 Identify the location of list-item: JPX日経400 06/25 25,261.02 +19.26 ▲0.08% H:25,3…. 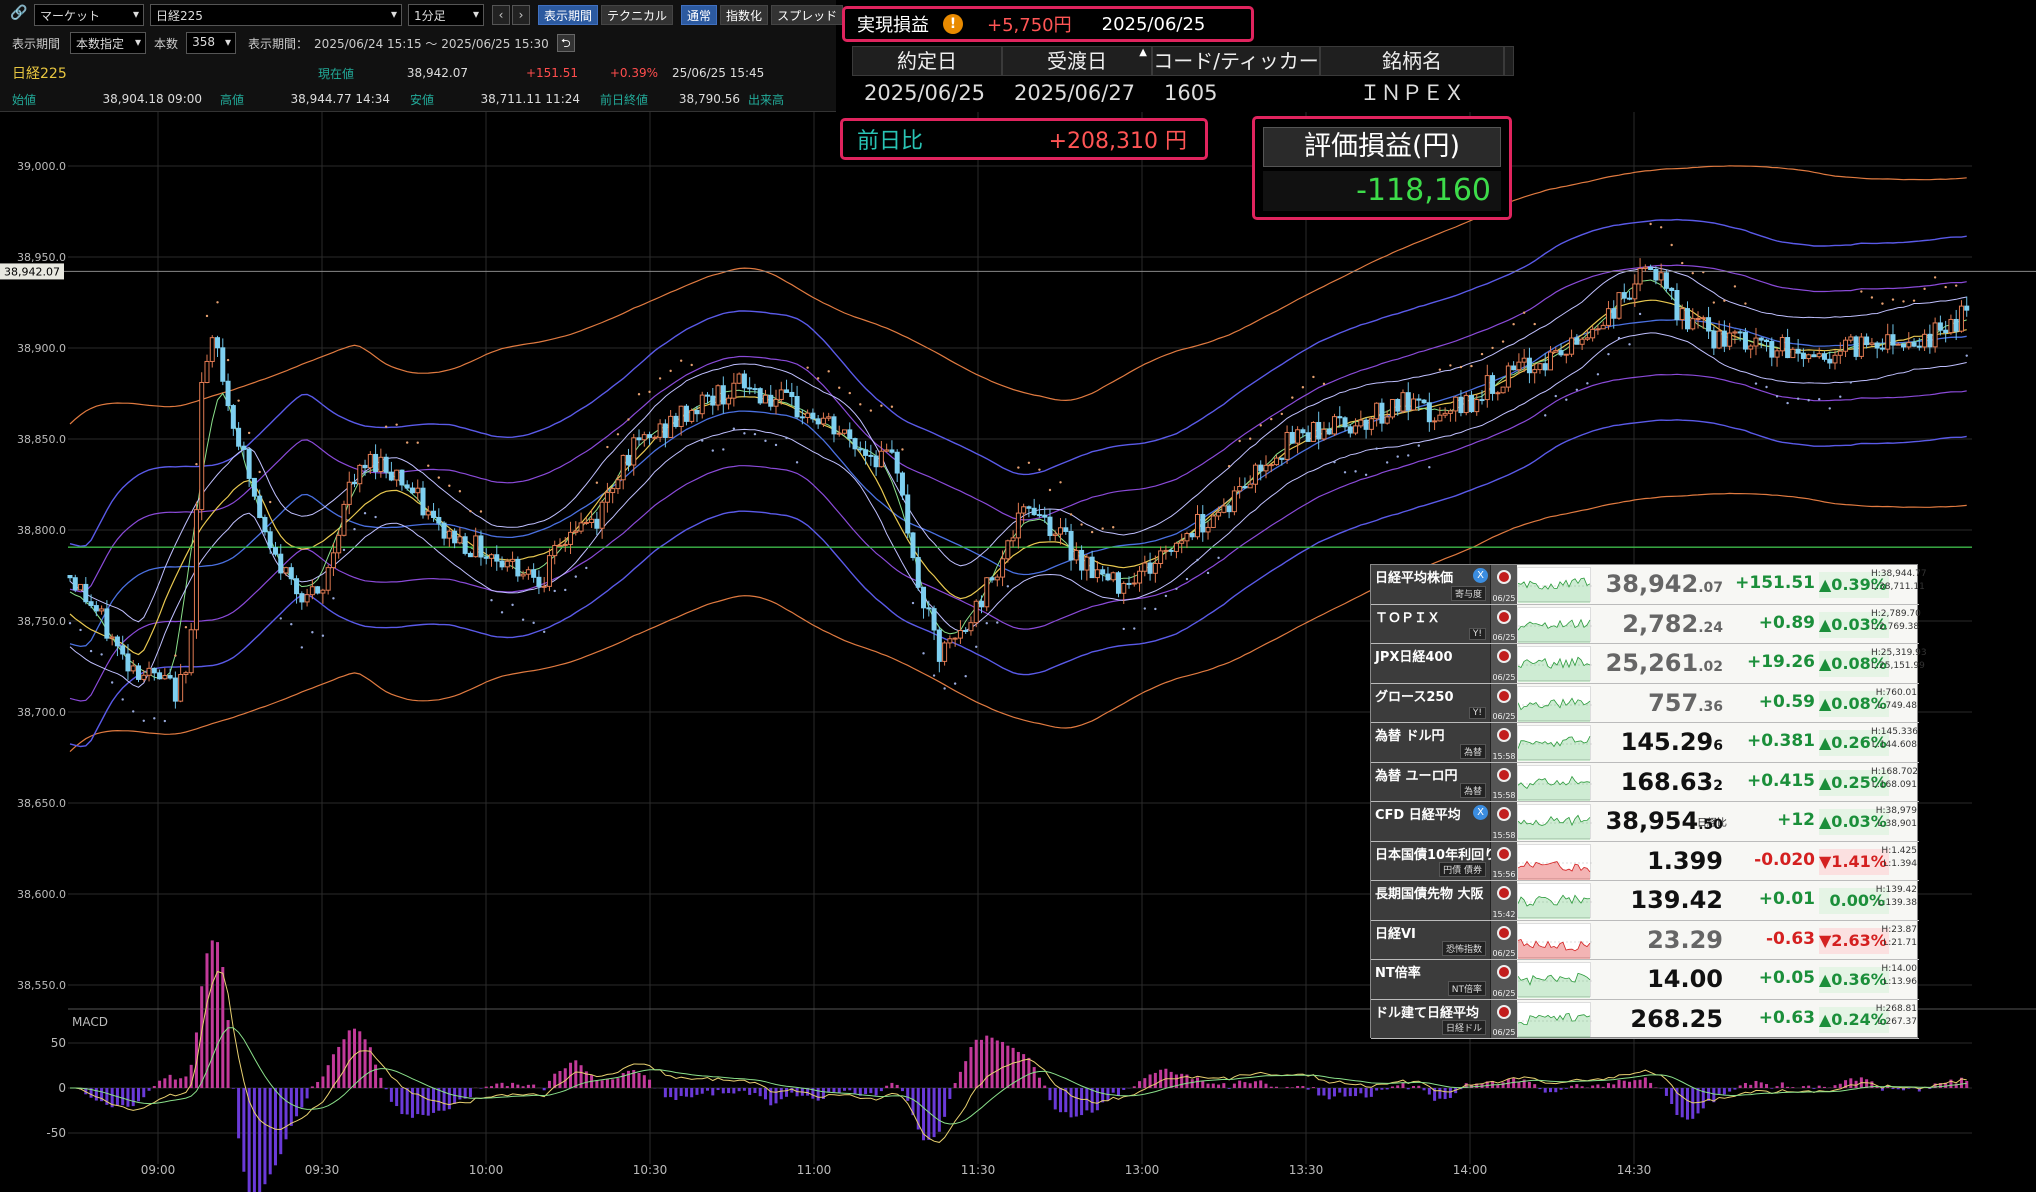
(1649, 664).